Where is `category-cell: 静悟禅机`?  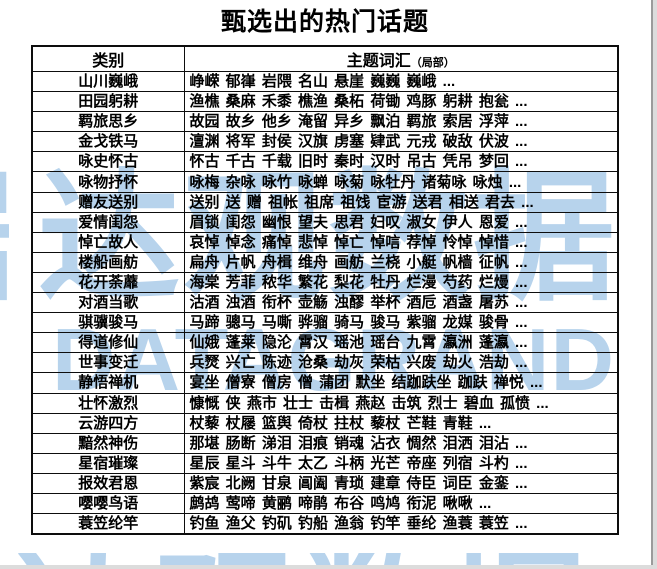
category-cell: 静悟禅机 is located at coordinates (108, 383).